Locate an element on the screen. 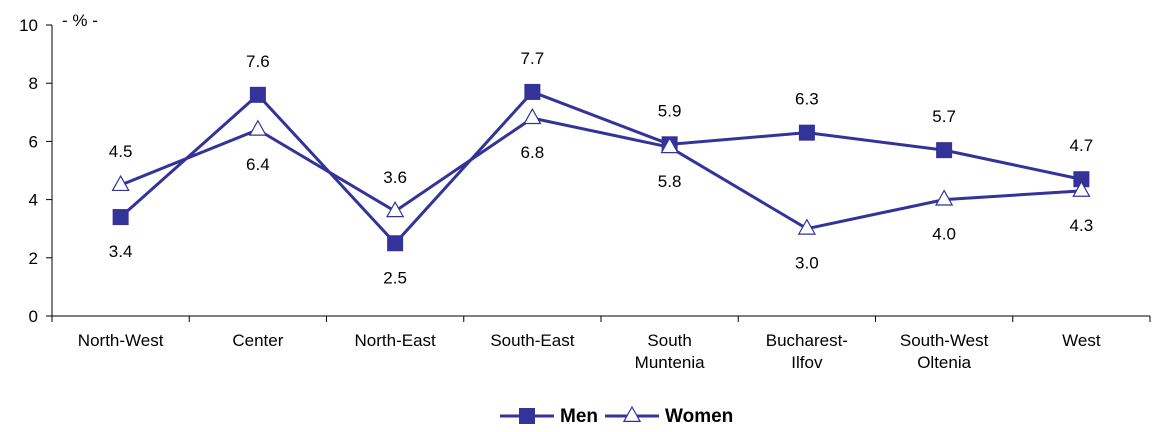 This screenshot has height=432, width=1159. x-category-label: South-West is located at coordinates (944, 340).